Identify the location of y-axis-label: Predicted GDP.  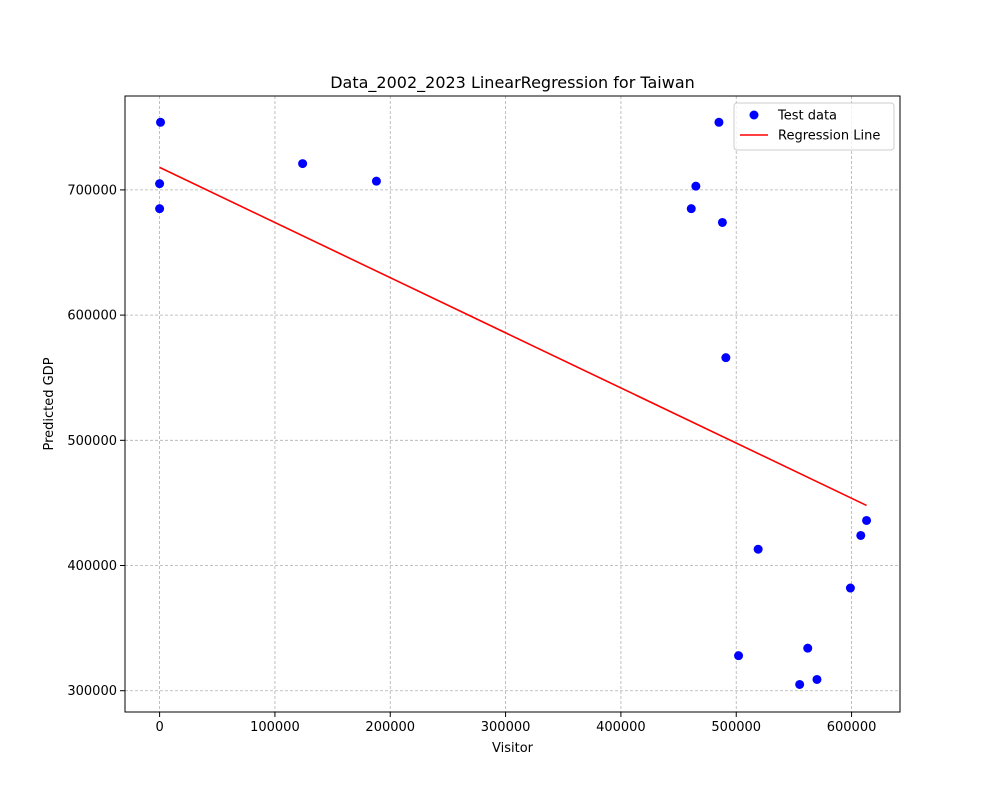
(49, 403).